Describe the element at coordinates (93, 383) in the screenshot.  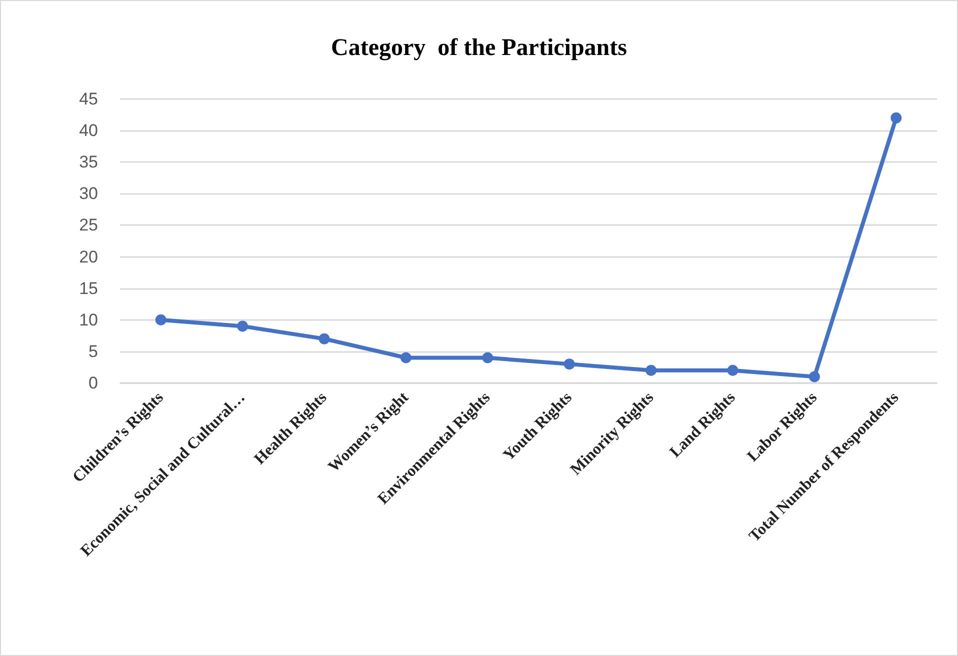
I see `y-tick-label: 0` at that location.